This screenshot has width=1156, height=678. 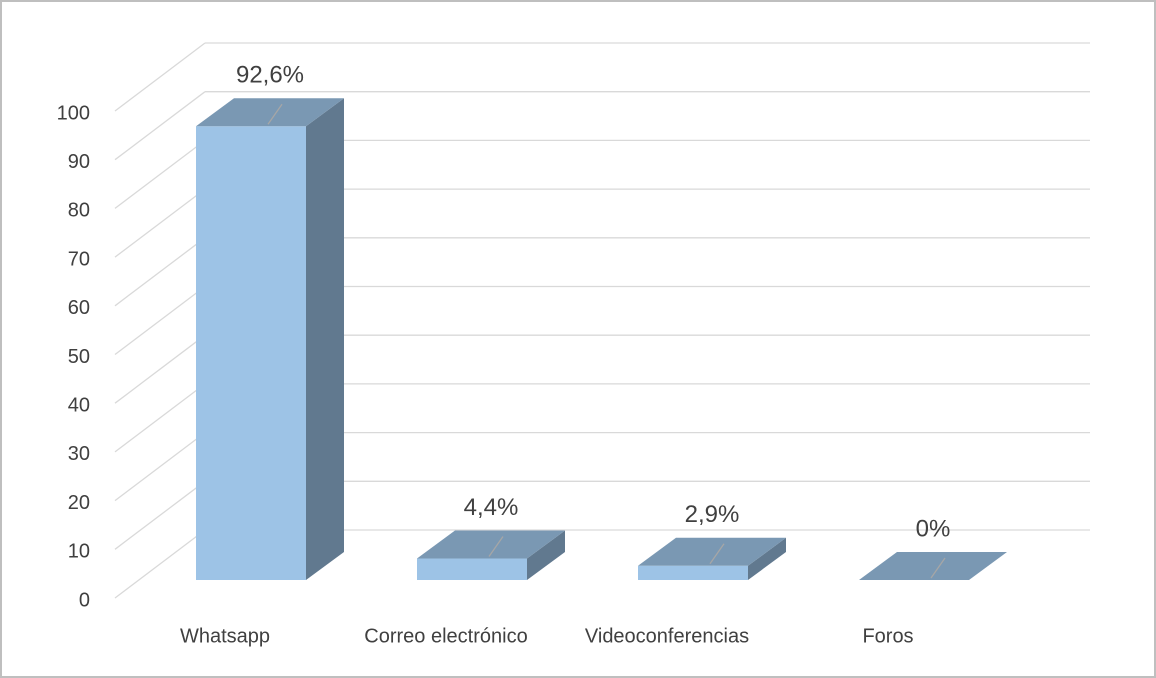 What do you see at coordinates (79, 211) in the screenshot?
I see `y-tick-label: 80` at bounding box center [79, 211].